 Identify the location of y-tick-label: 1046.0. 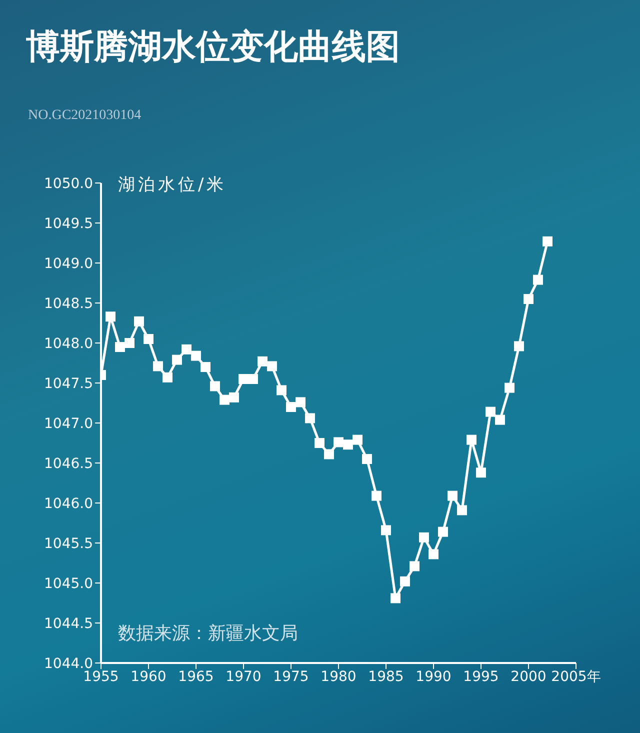
(68, 504).